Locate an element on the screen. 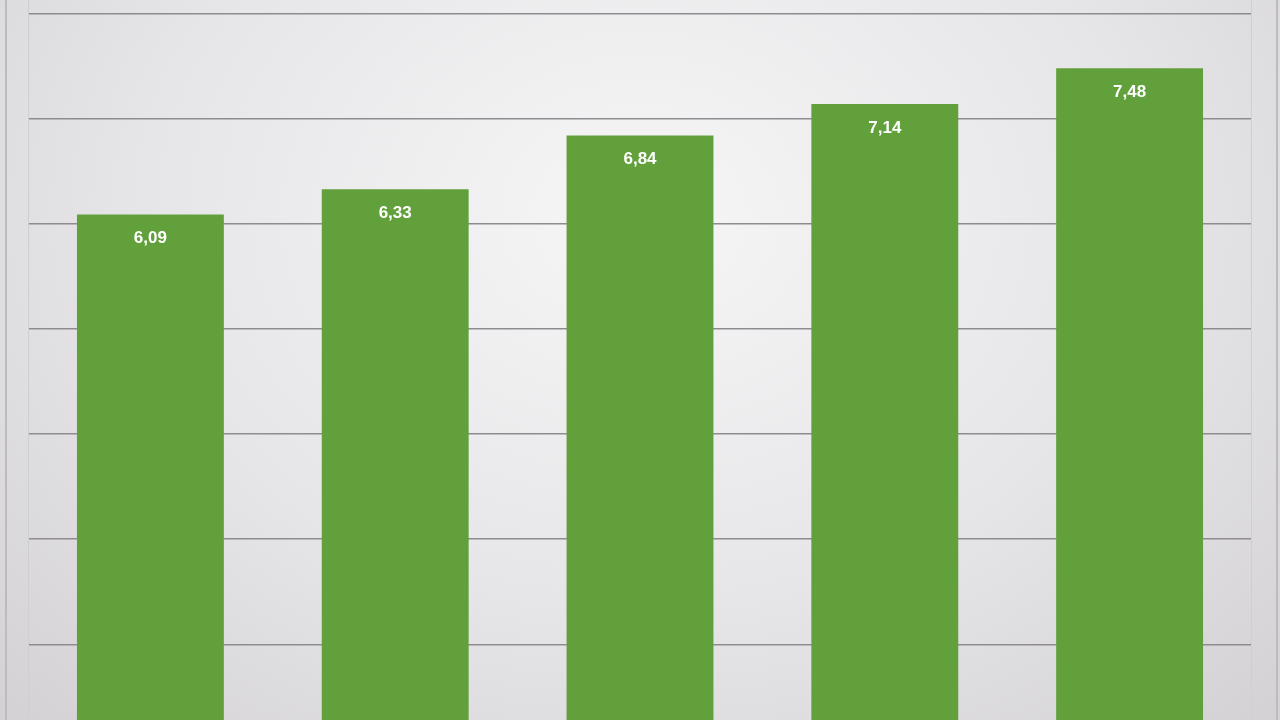  data-label: 7,48 is located at coordinates (1130, 92).